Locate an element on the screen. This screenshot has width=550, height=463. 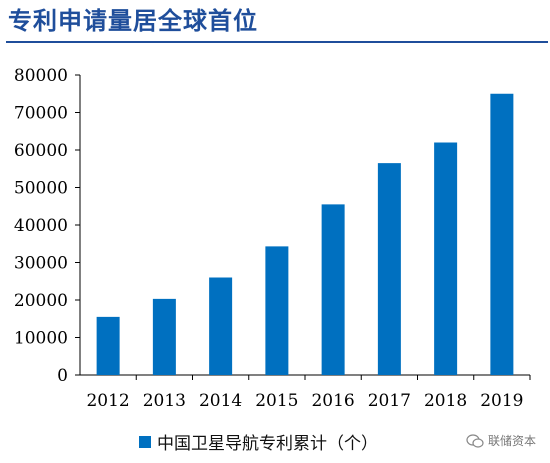
x-tick-label: 2018 is located at coordinates (445, 401).